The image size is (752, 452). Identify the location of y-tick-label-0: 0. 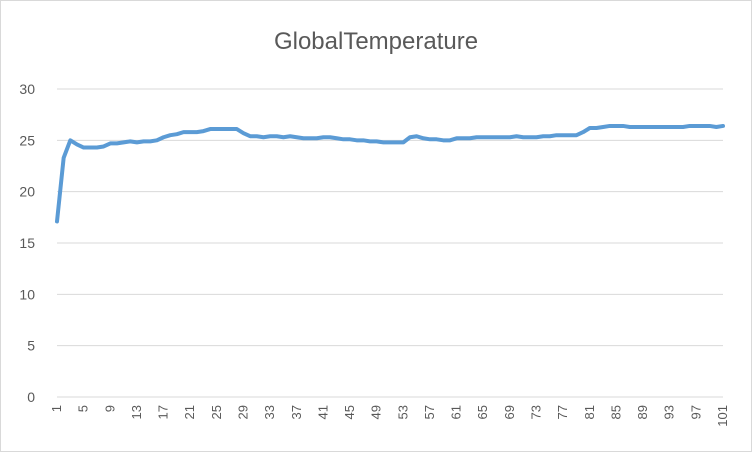
(31, 397).